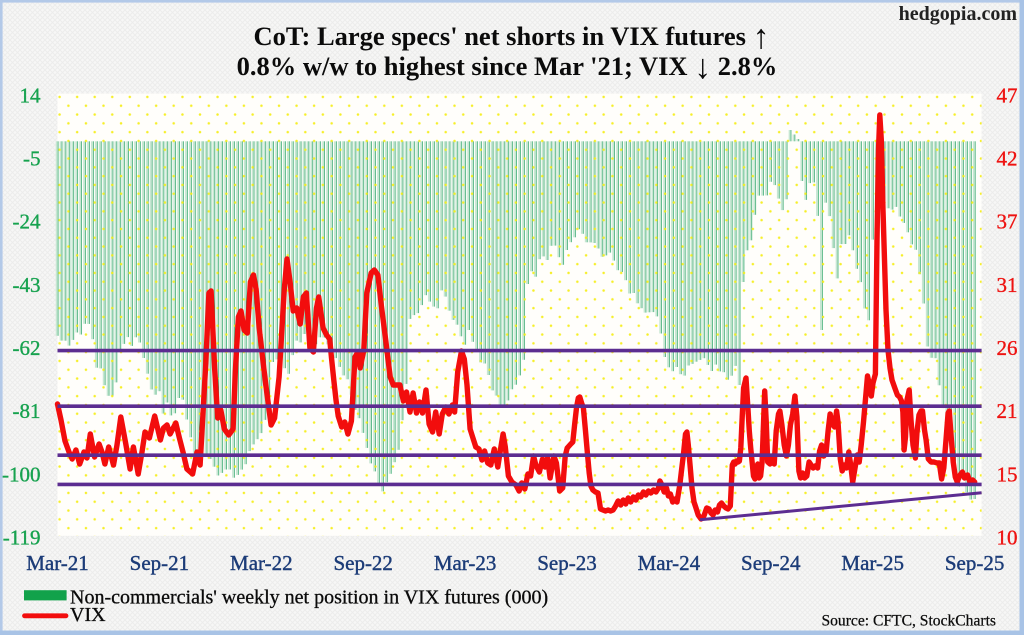 This screenshot has width=1024, height=640. I want to click on svg-text: -24, so click(27, 222).